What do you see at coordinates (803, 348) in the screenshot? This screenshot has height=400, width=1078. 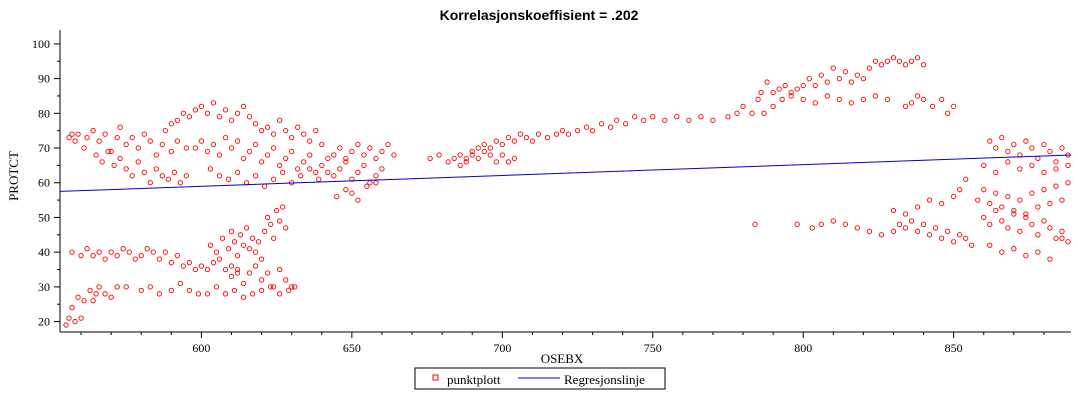 I see `x-tick-label: 800` at bounding box center [803, 348].